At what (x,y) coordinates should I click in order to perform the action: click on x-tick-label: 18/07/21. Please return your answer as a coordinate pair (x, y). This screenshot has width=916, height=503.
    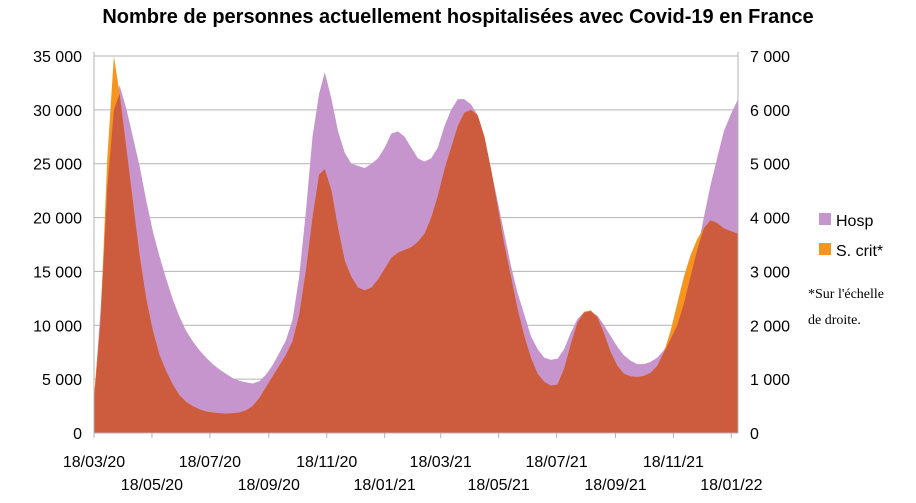
    Looking at the image, I should click on (556, 462).